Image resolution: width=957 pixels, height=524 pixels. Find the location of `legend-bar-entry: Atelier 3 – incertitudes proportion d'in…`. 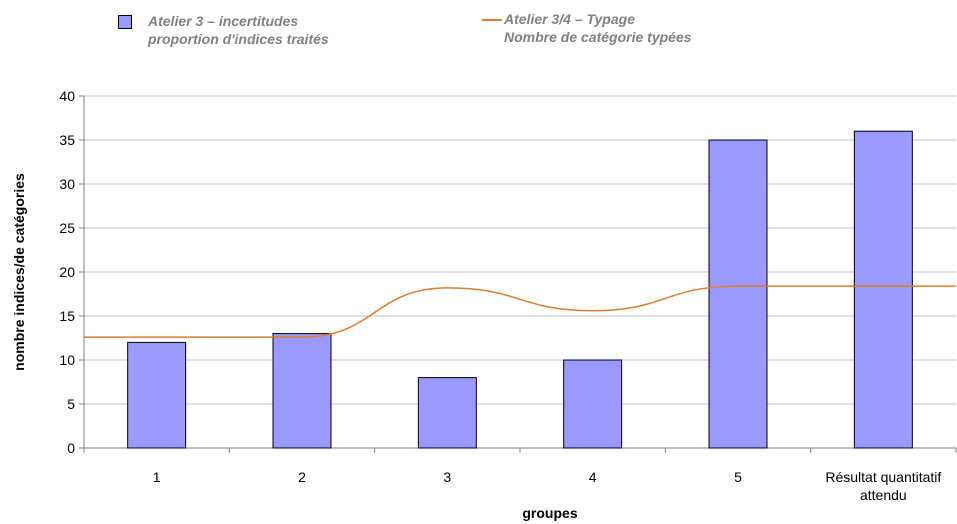

legend-bar-entry: Atelier 3 – incertitudes proportion d'in… is located at coordinates (223, 30).